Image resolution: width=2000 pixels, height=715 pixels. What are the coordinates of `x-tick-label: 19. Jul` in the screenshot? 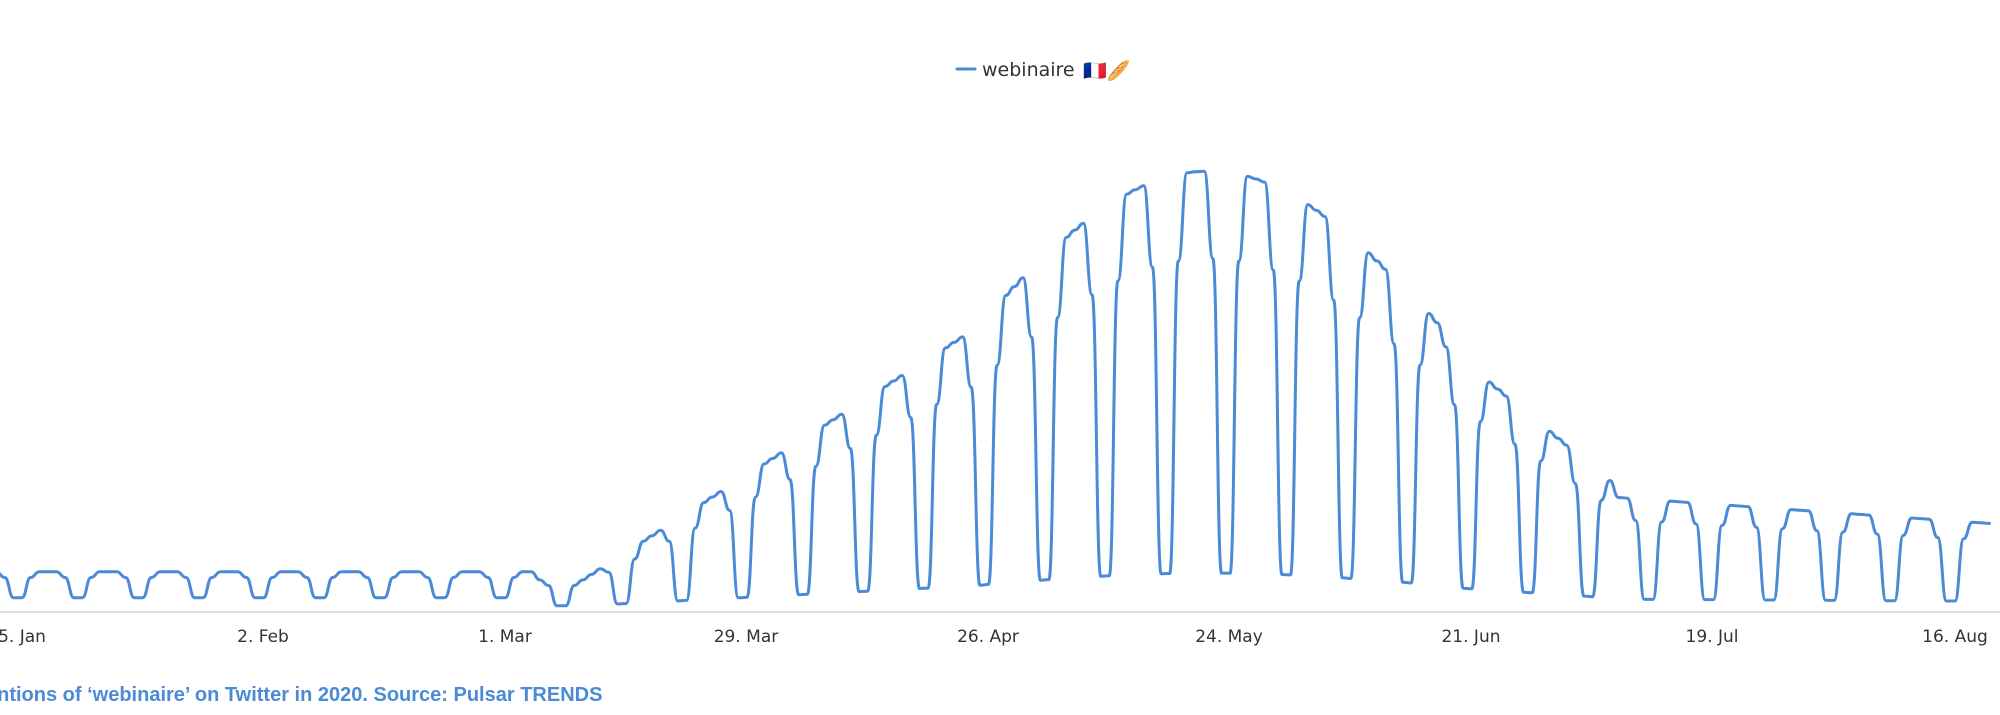 It's located at (1712, 637).